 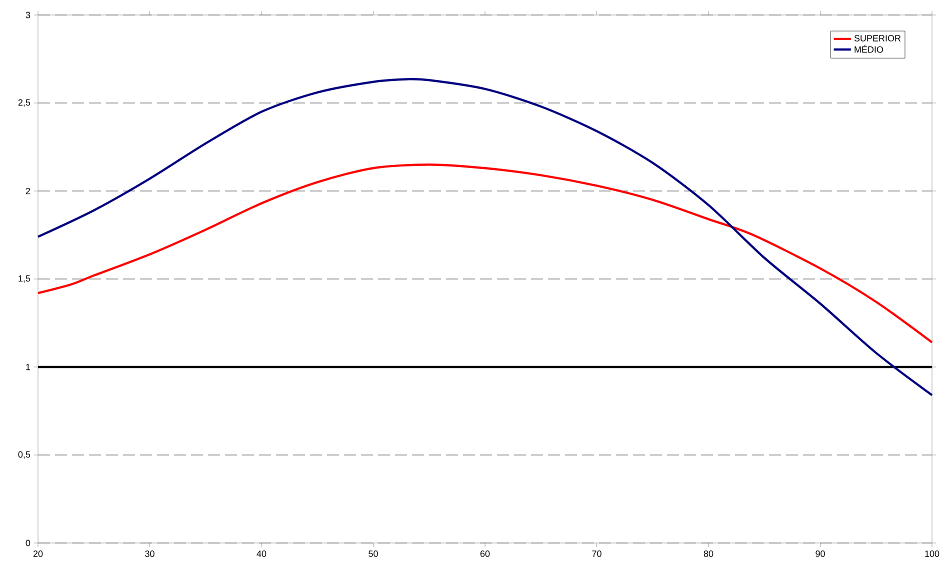 I want to click on x-tick-label: 30, so click(x=149, y=553).